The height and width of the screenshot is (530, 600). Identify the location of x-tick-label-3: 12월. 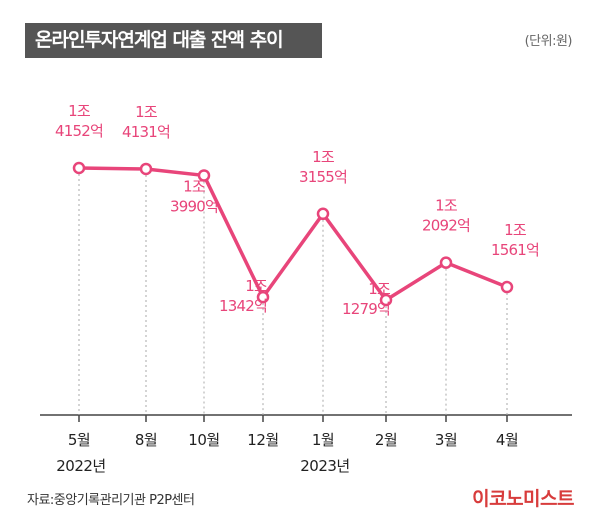
(262, 440).